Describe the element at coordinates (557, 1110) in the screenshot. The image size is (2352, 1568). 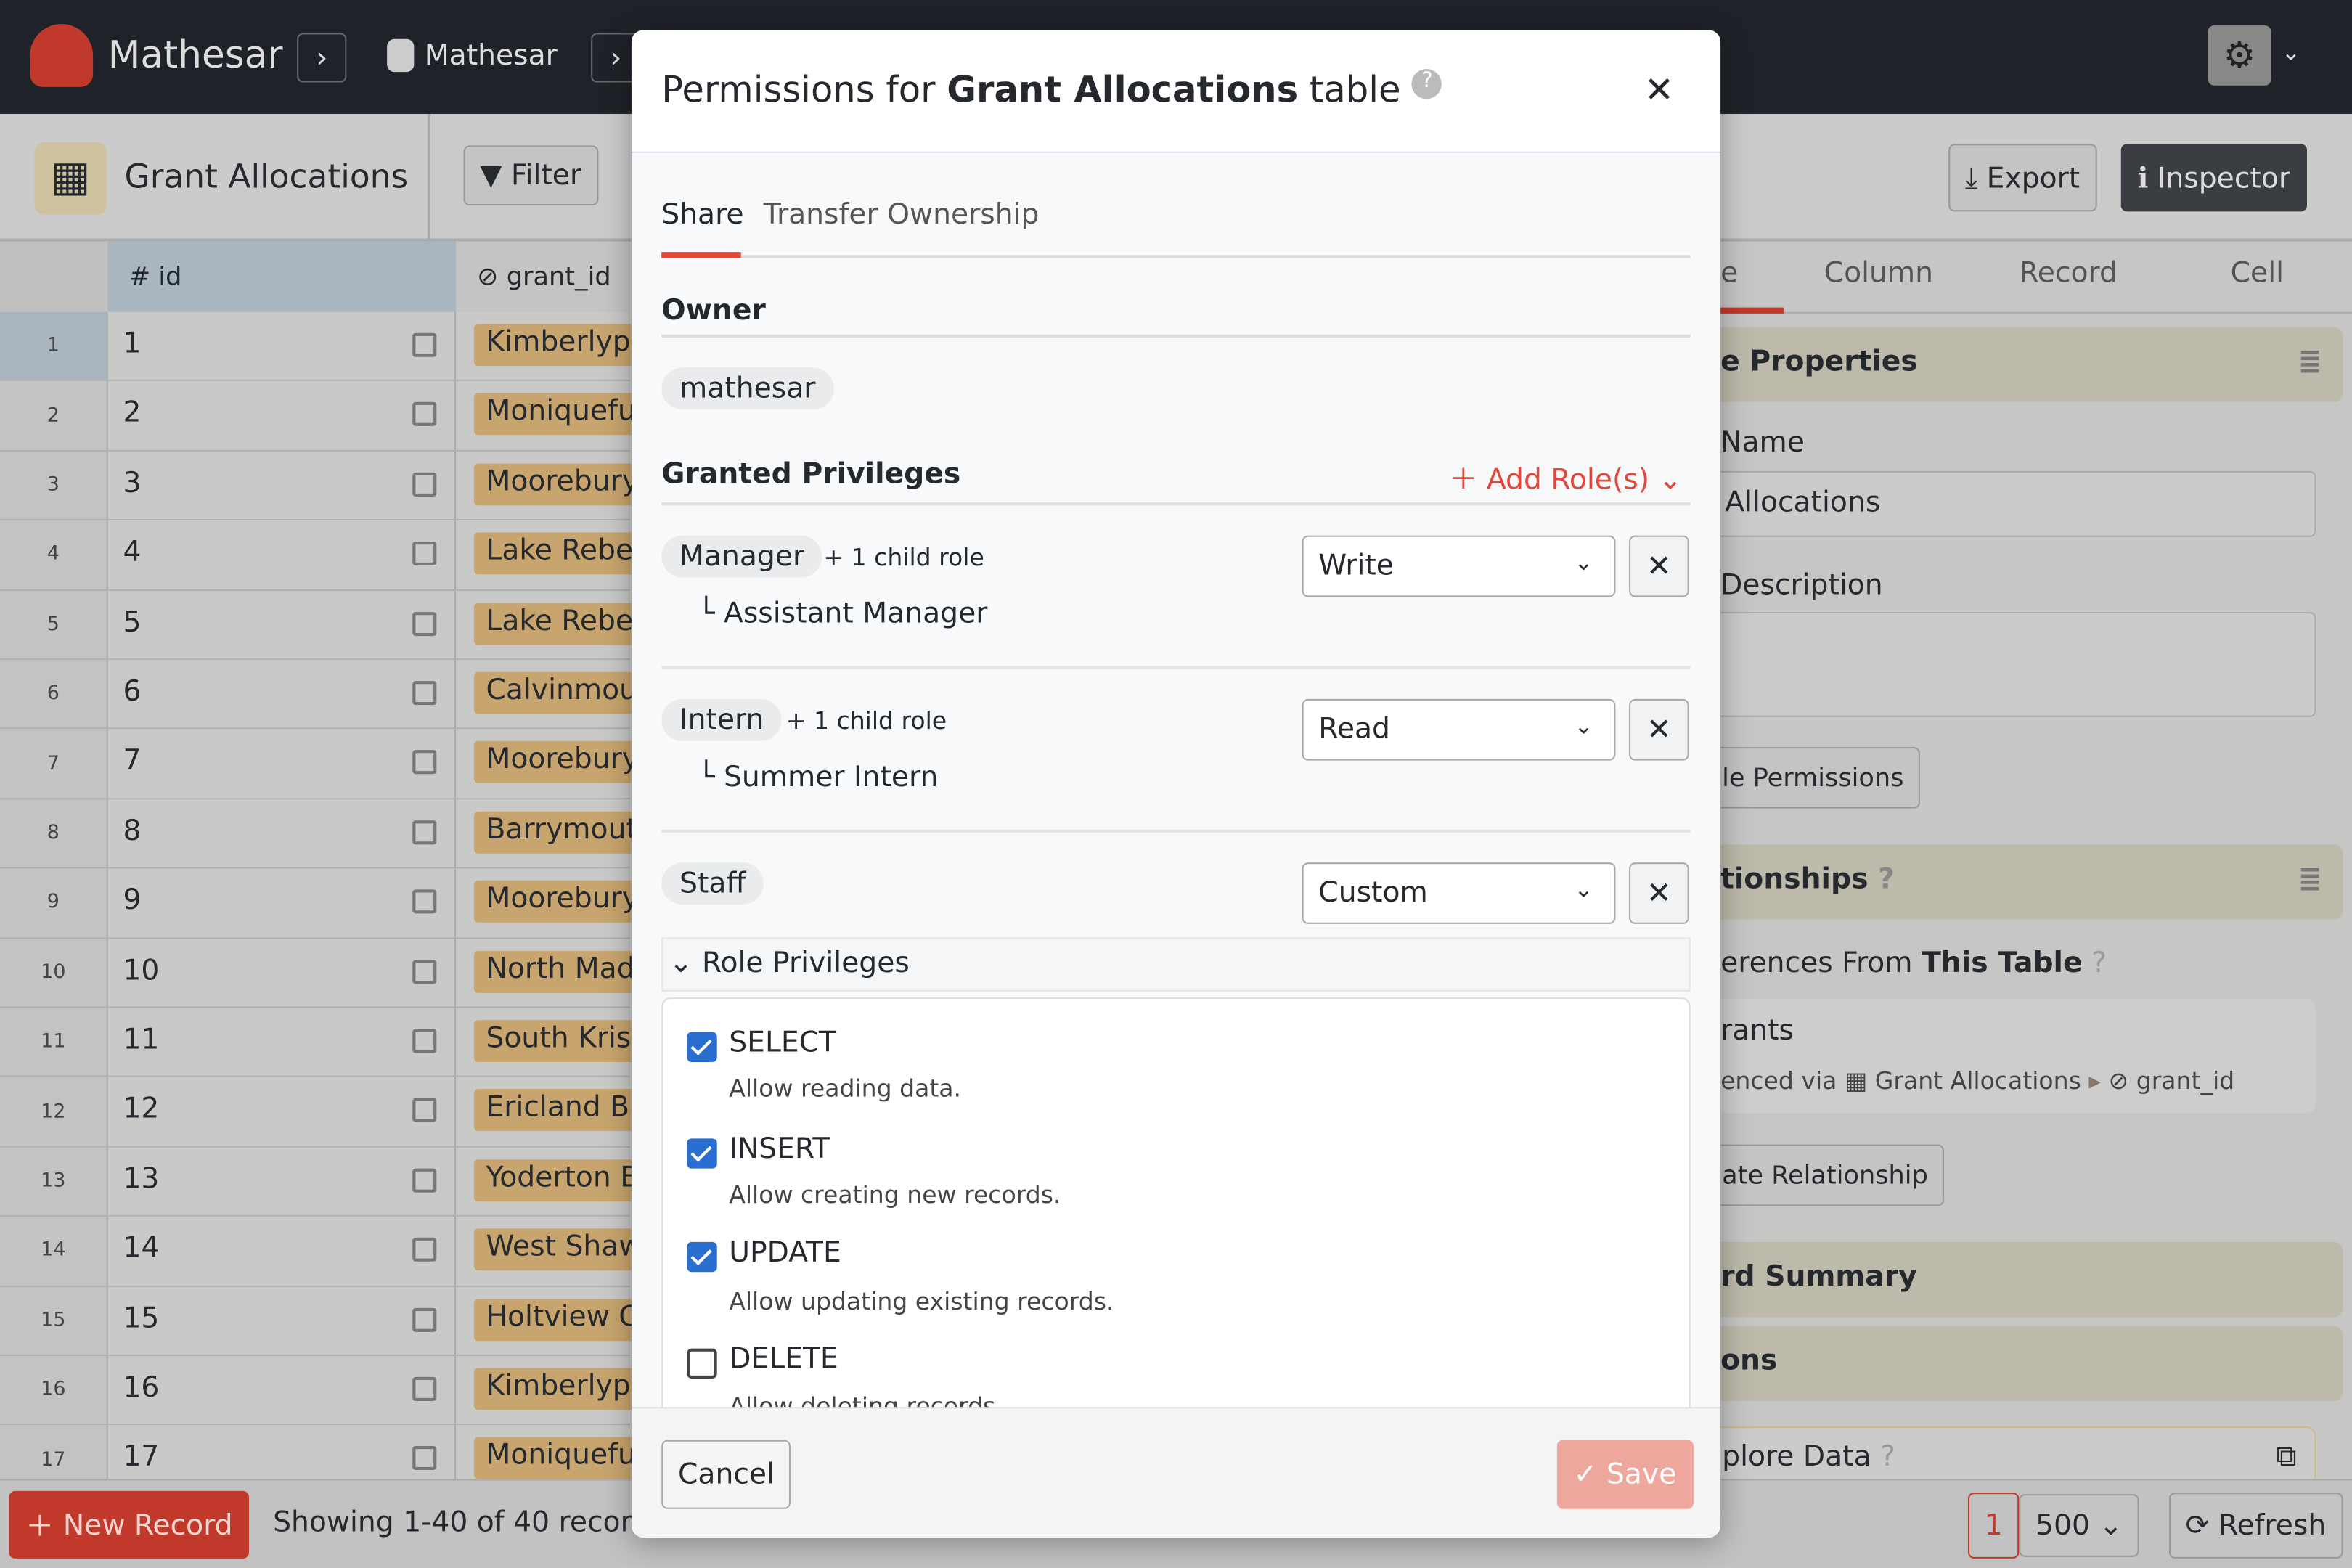
I see `linked-record-chip: Ericland Bu` at that location.